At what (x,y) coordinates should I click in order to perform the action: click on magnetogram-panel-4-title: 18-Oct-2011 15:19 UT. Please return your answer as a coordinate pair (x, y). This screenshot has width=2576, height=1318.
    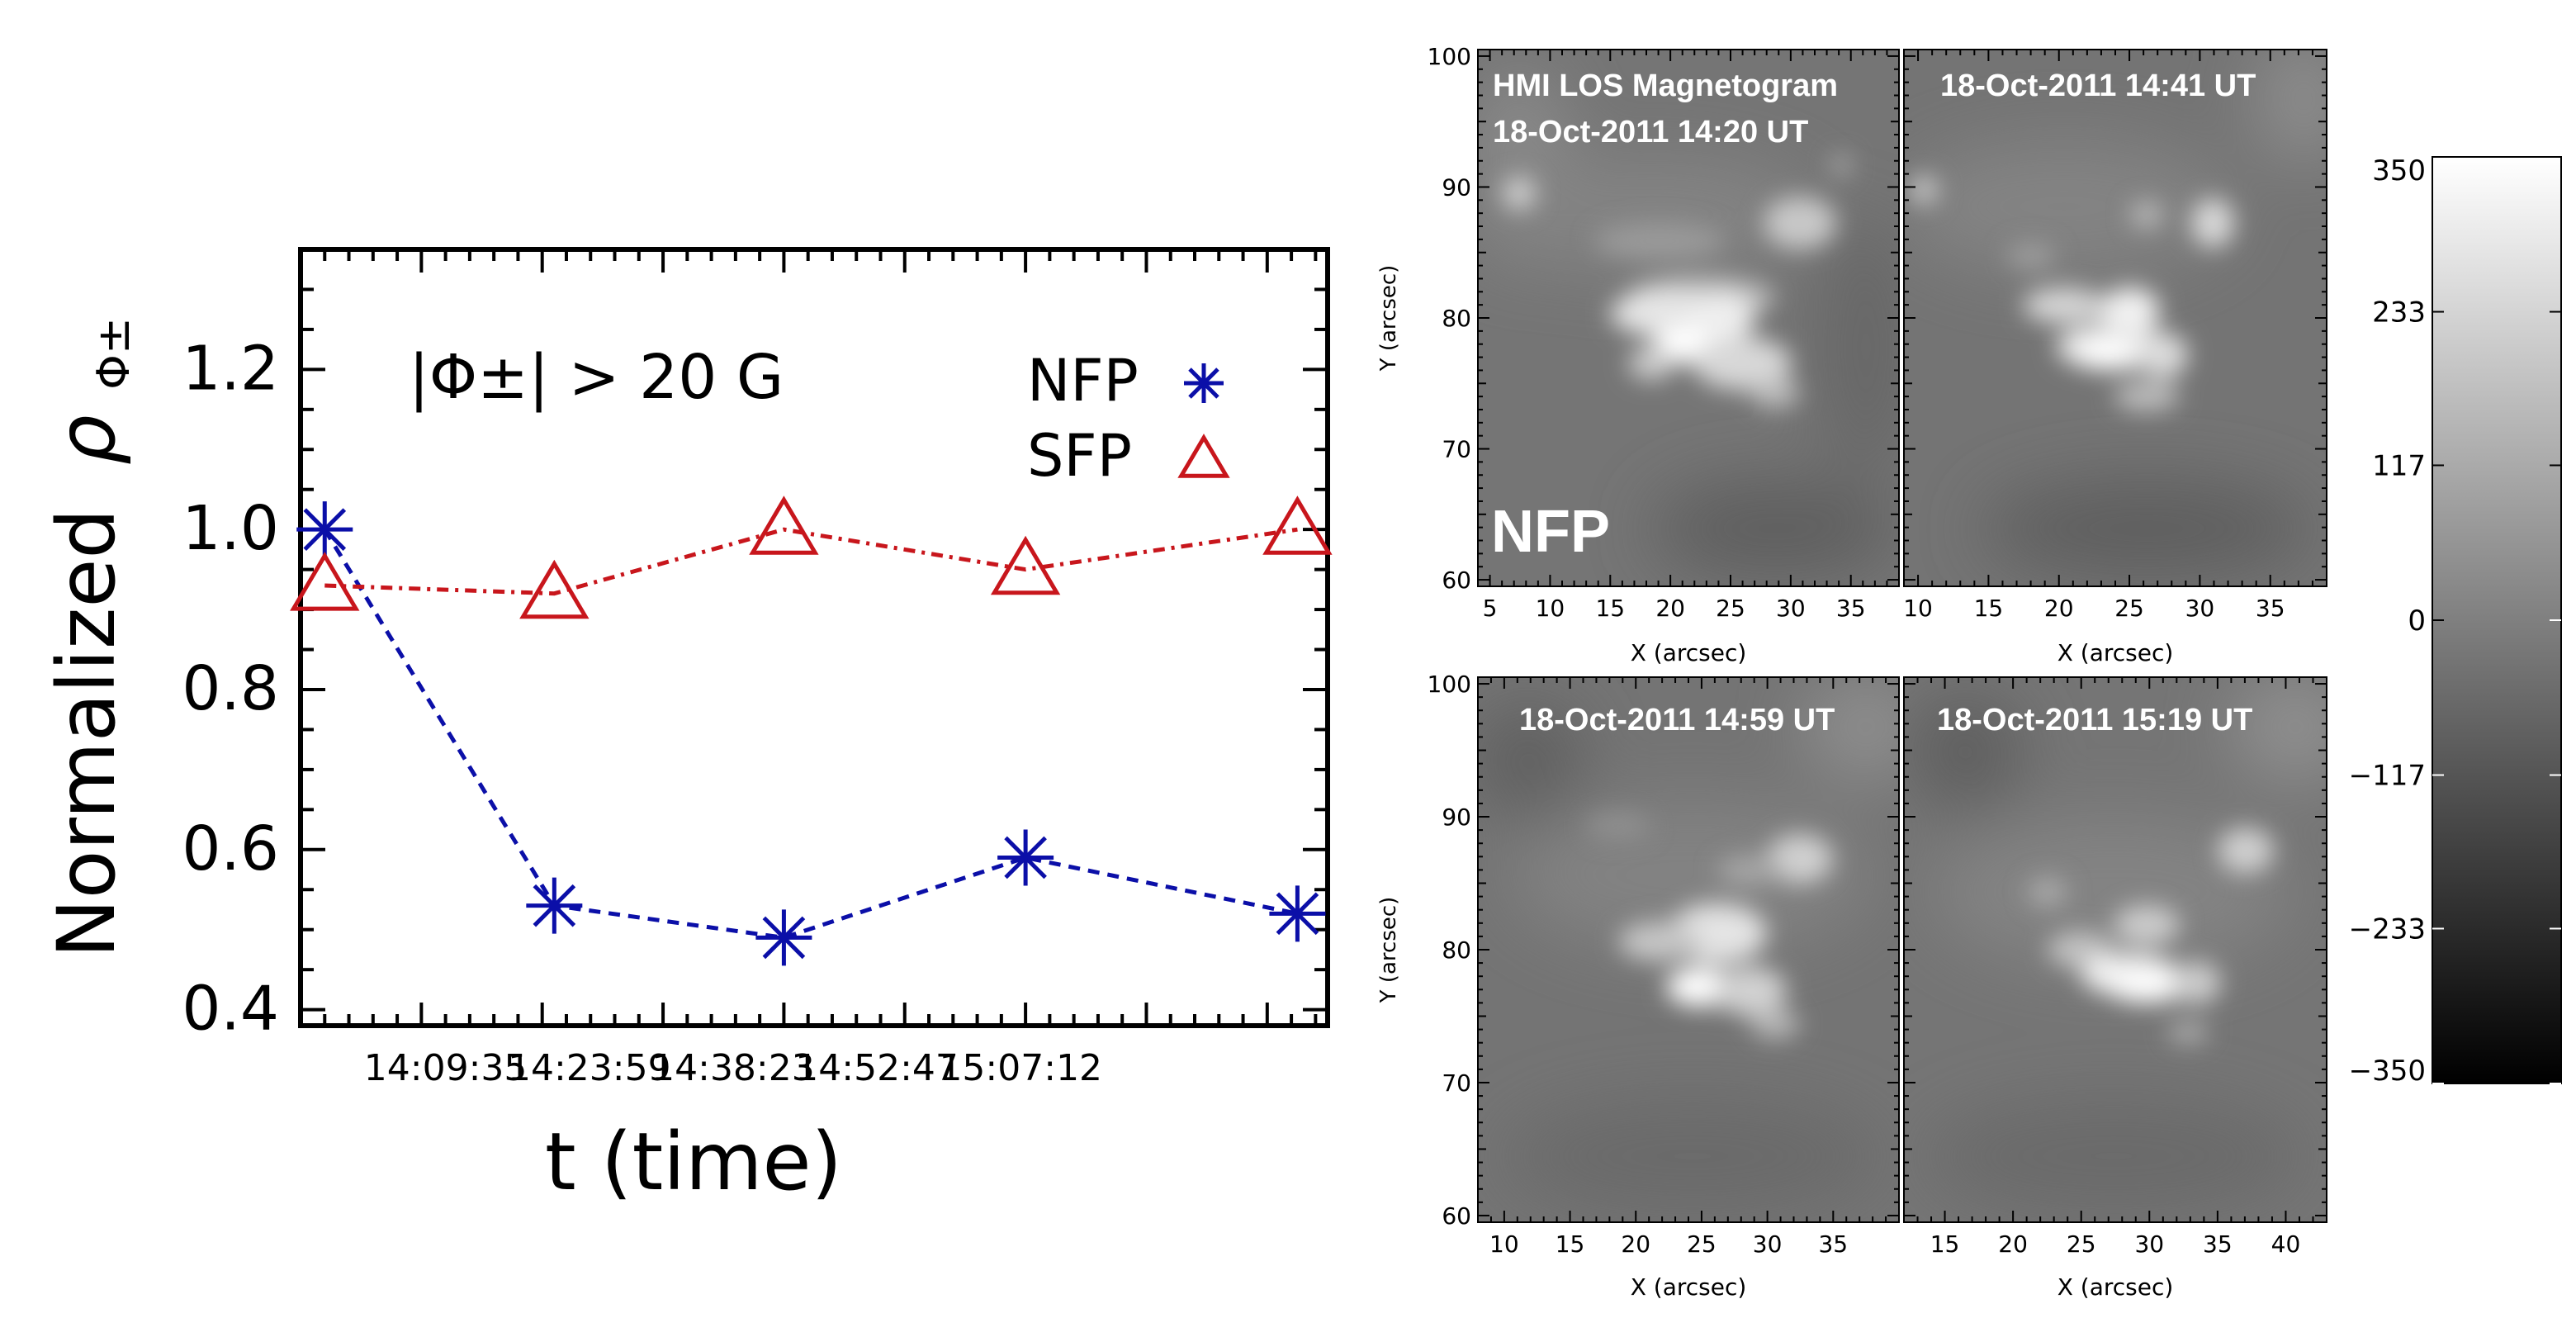
    Looking at the image, I should click on (2094, 720).